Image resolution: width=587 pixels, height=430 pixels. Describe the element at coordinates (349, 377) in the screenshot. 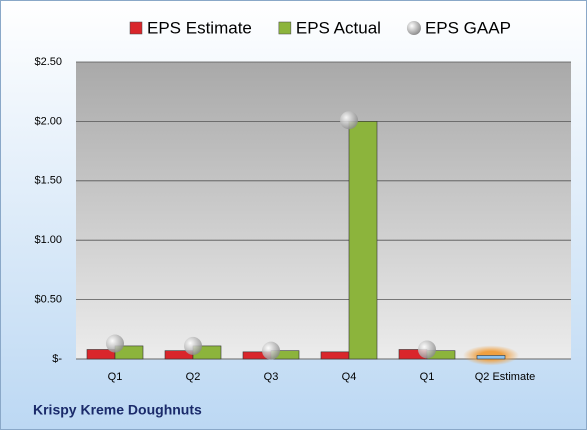

I see `x-tick-label: Q4` at that location.